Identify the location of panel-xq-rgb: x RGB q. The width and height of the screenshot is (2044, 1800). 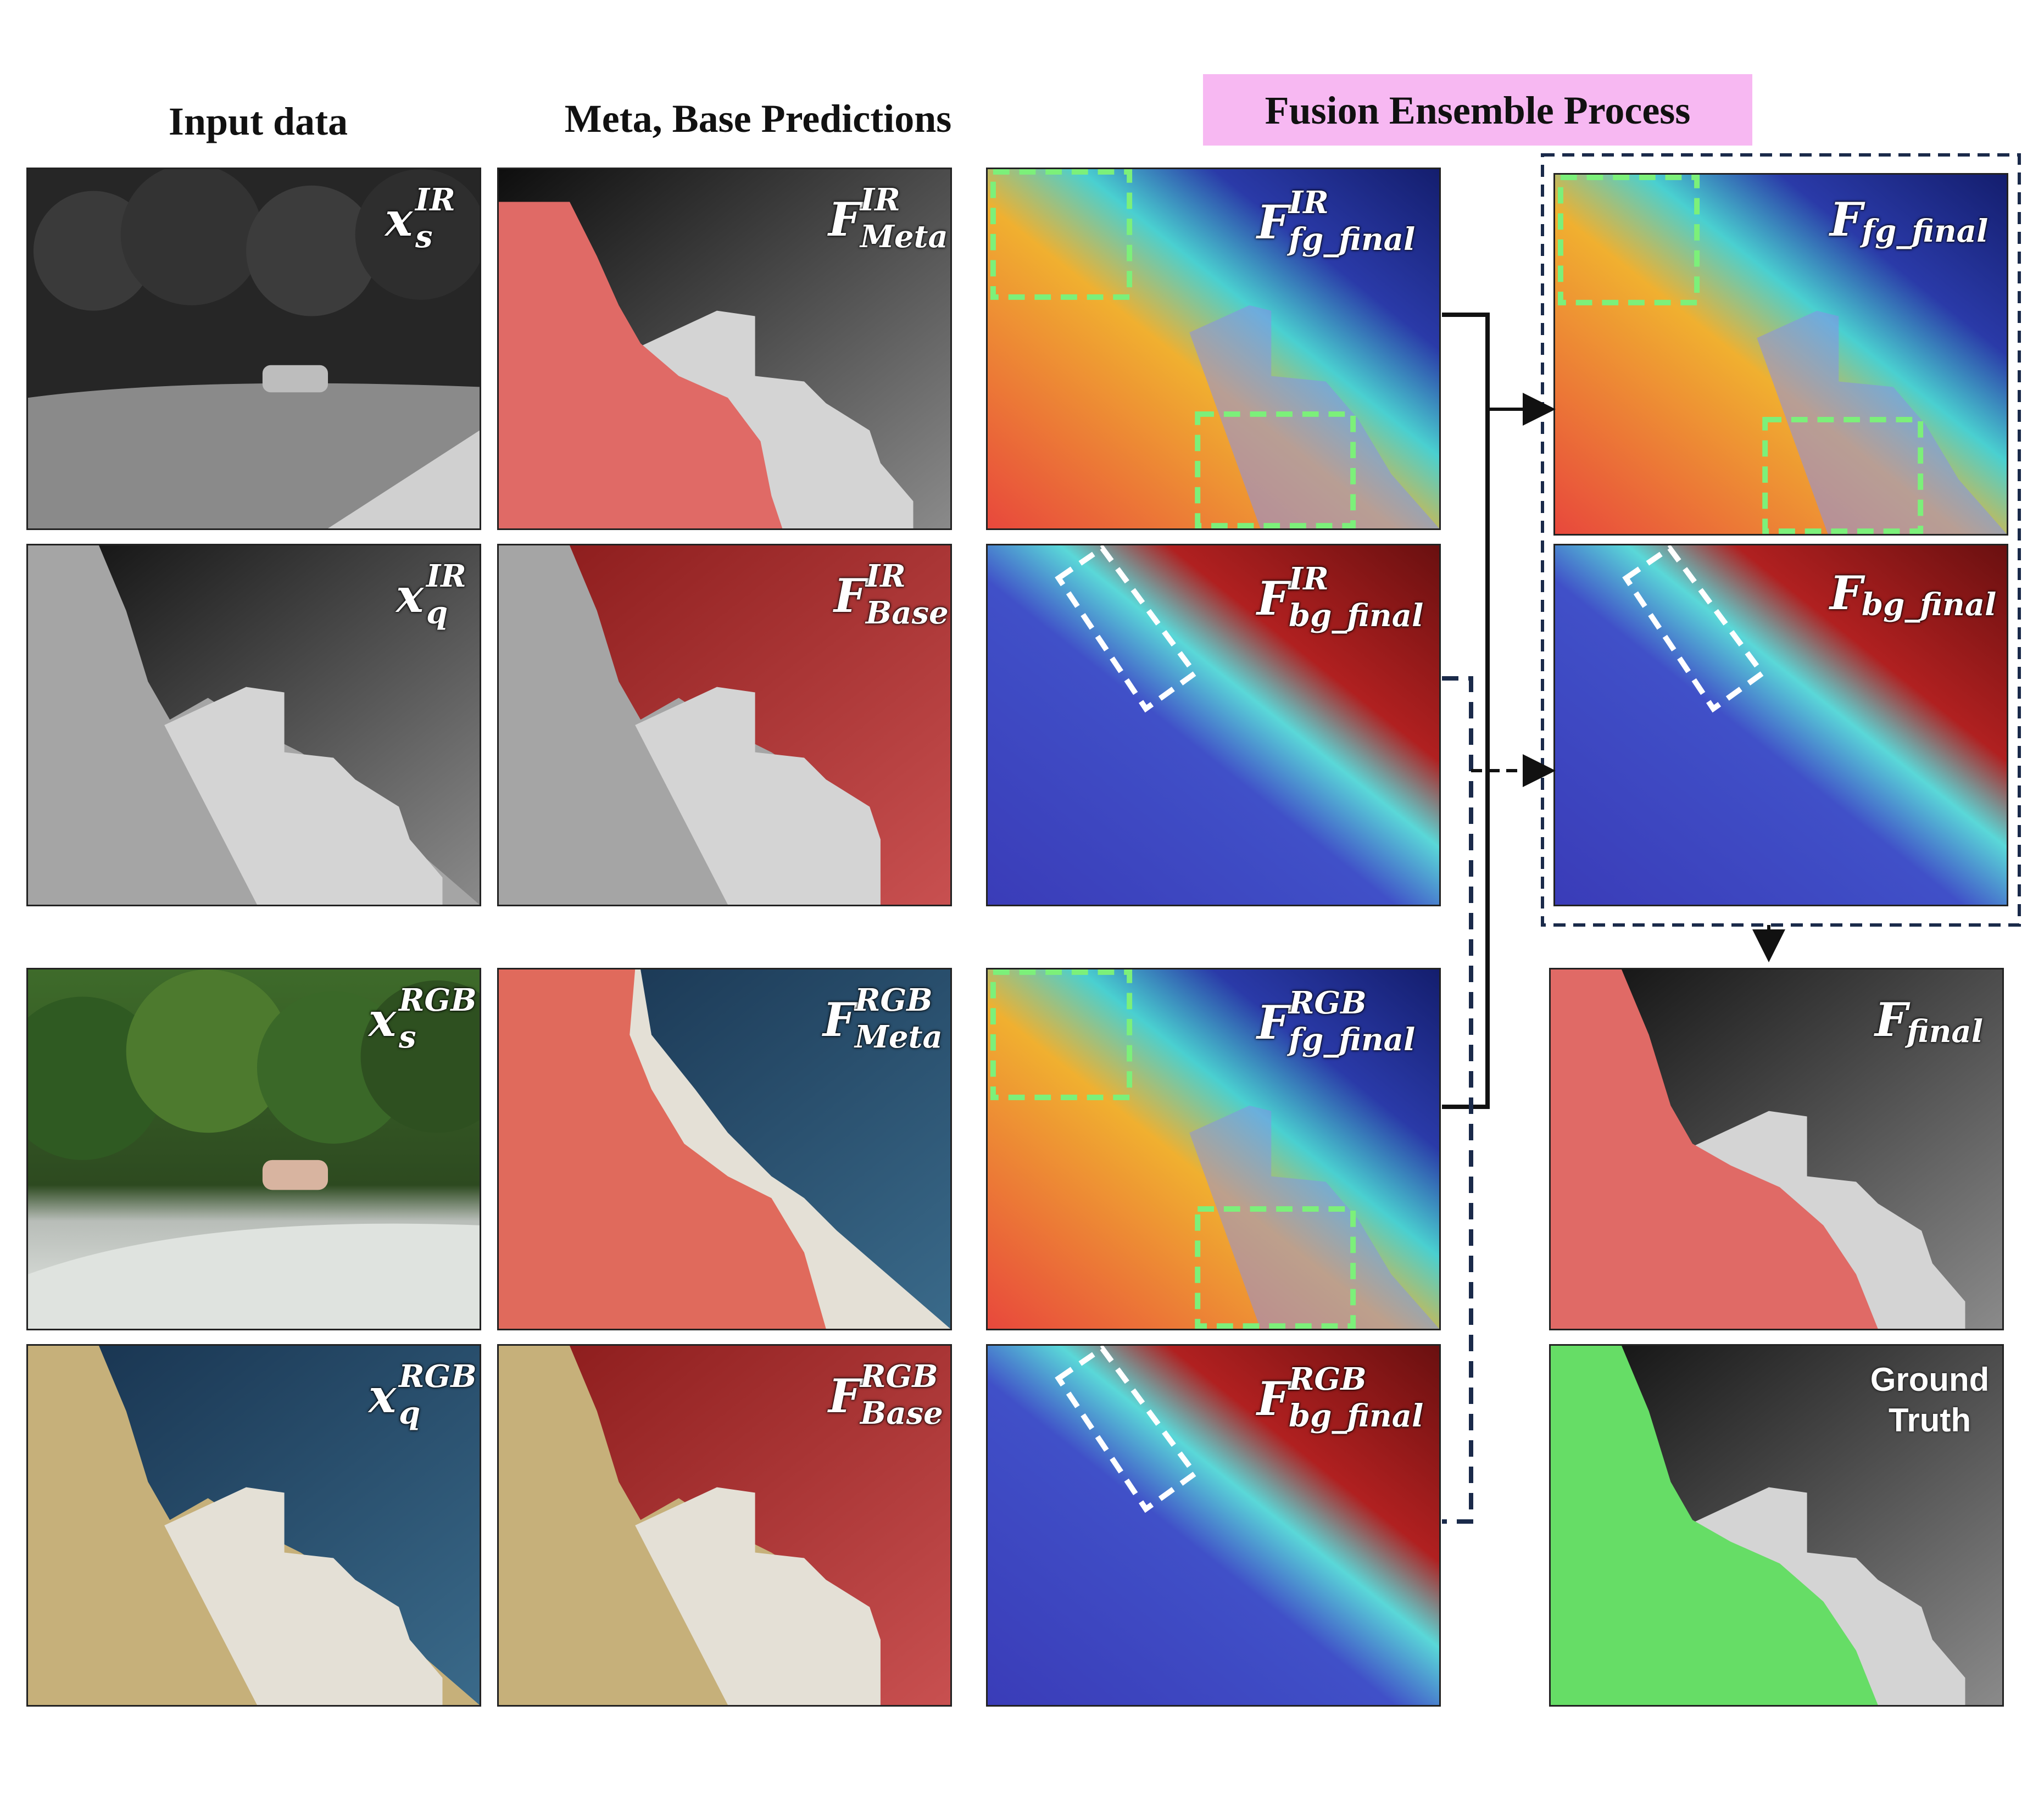
(253, 1525).